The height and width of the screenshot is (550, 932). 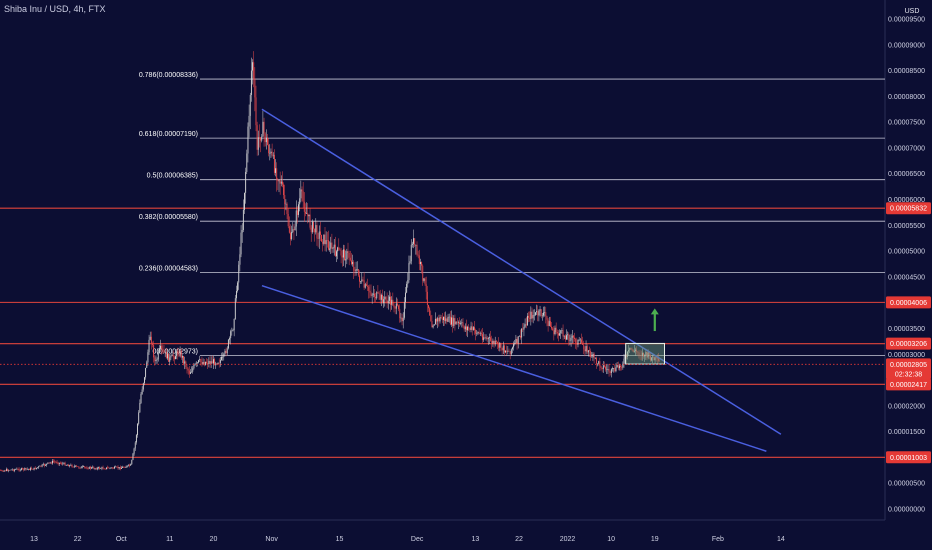 What do you see at coordinates (417, 539) in the screenshot?
I see `x-tick-label: Dec` at bounding box center [417, 539].